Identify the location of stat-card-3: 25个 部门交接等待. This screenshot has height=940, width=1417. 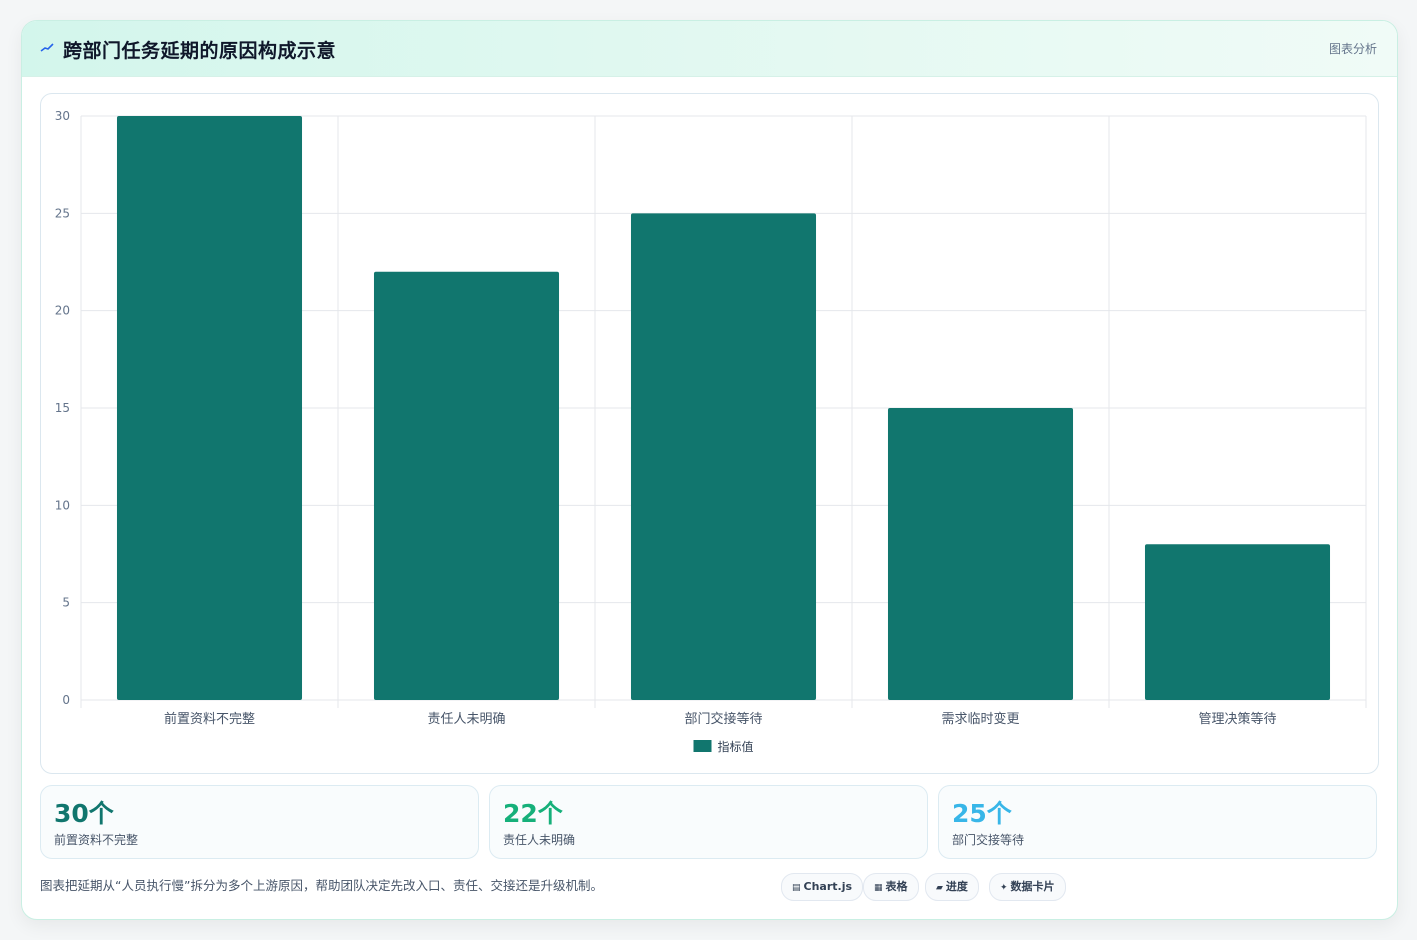
(1157, 822).